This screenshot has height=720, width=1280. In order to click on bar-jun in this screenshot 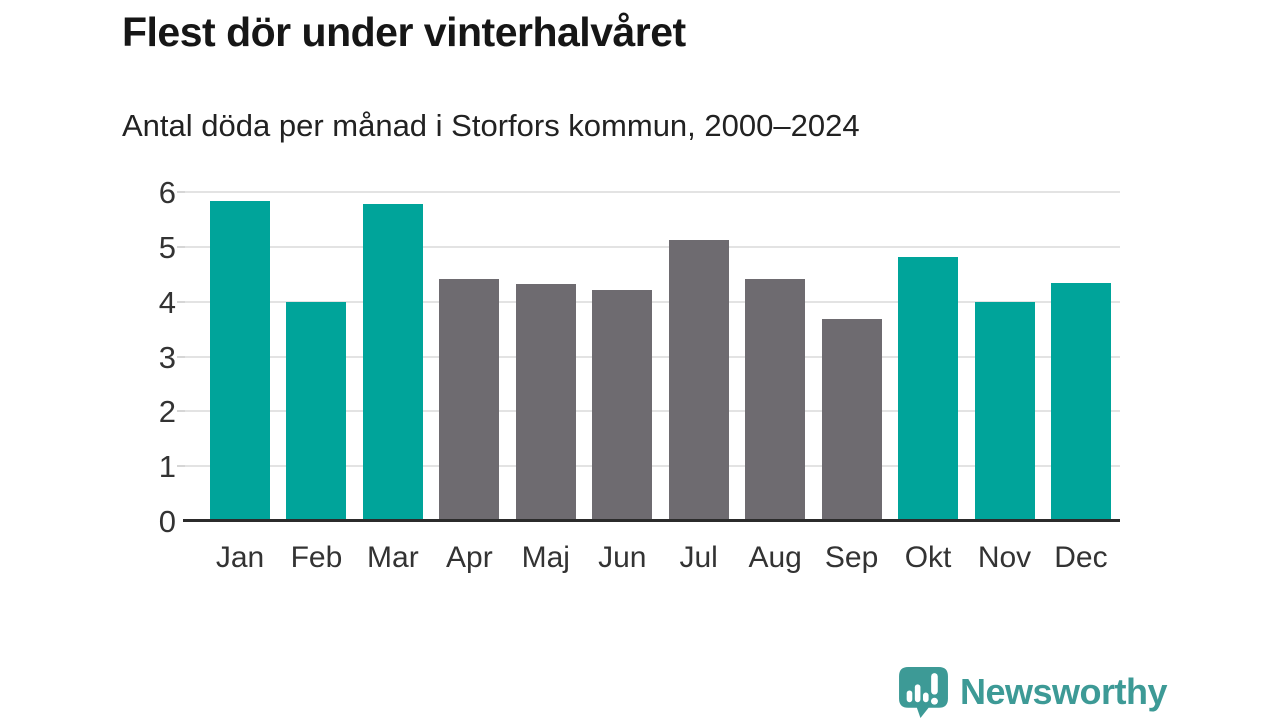, I will do `click(622, 405)`.